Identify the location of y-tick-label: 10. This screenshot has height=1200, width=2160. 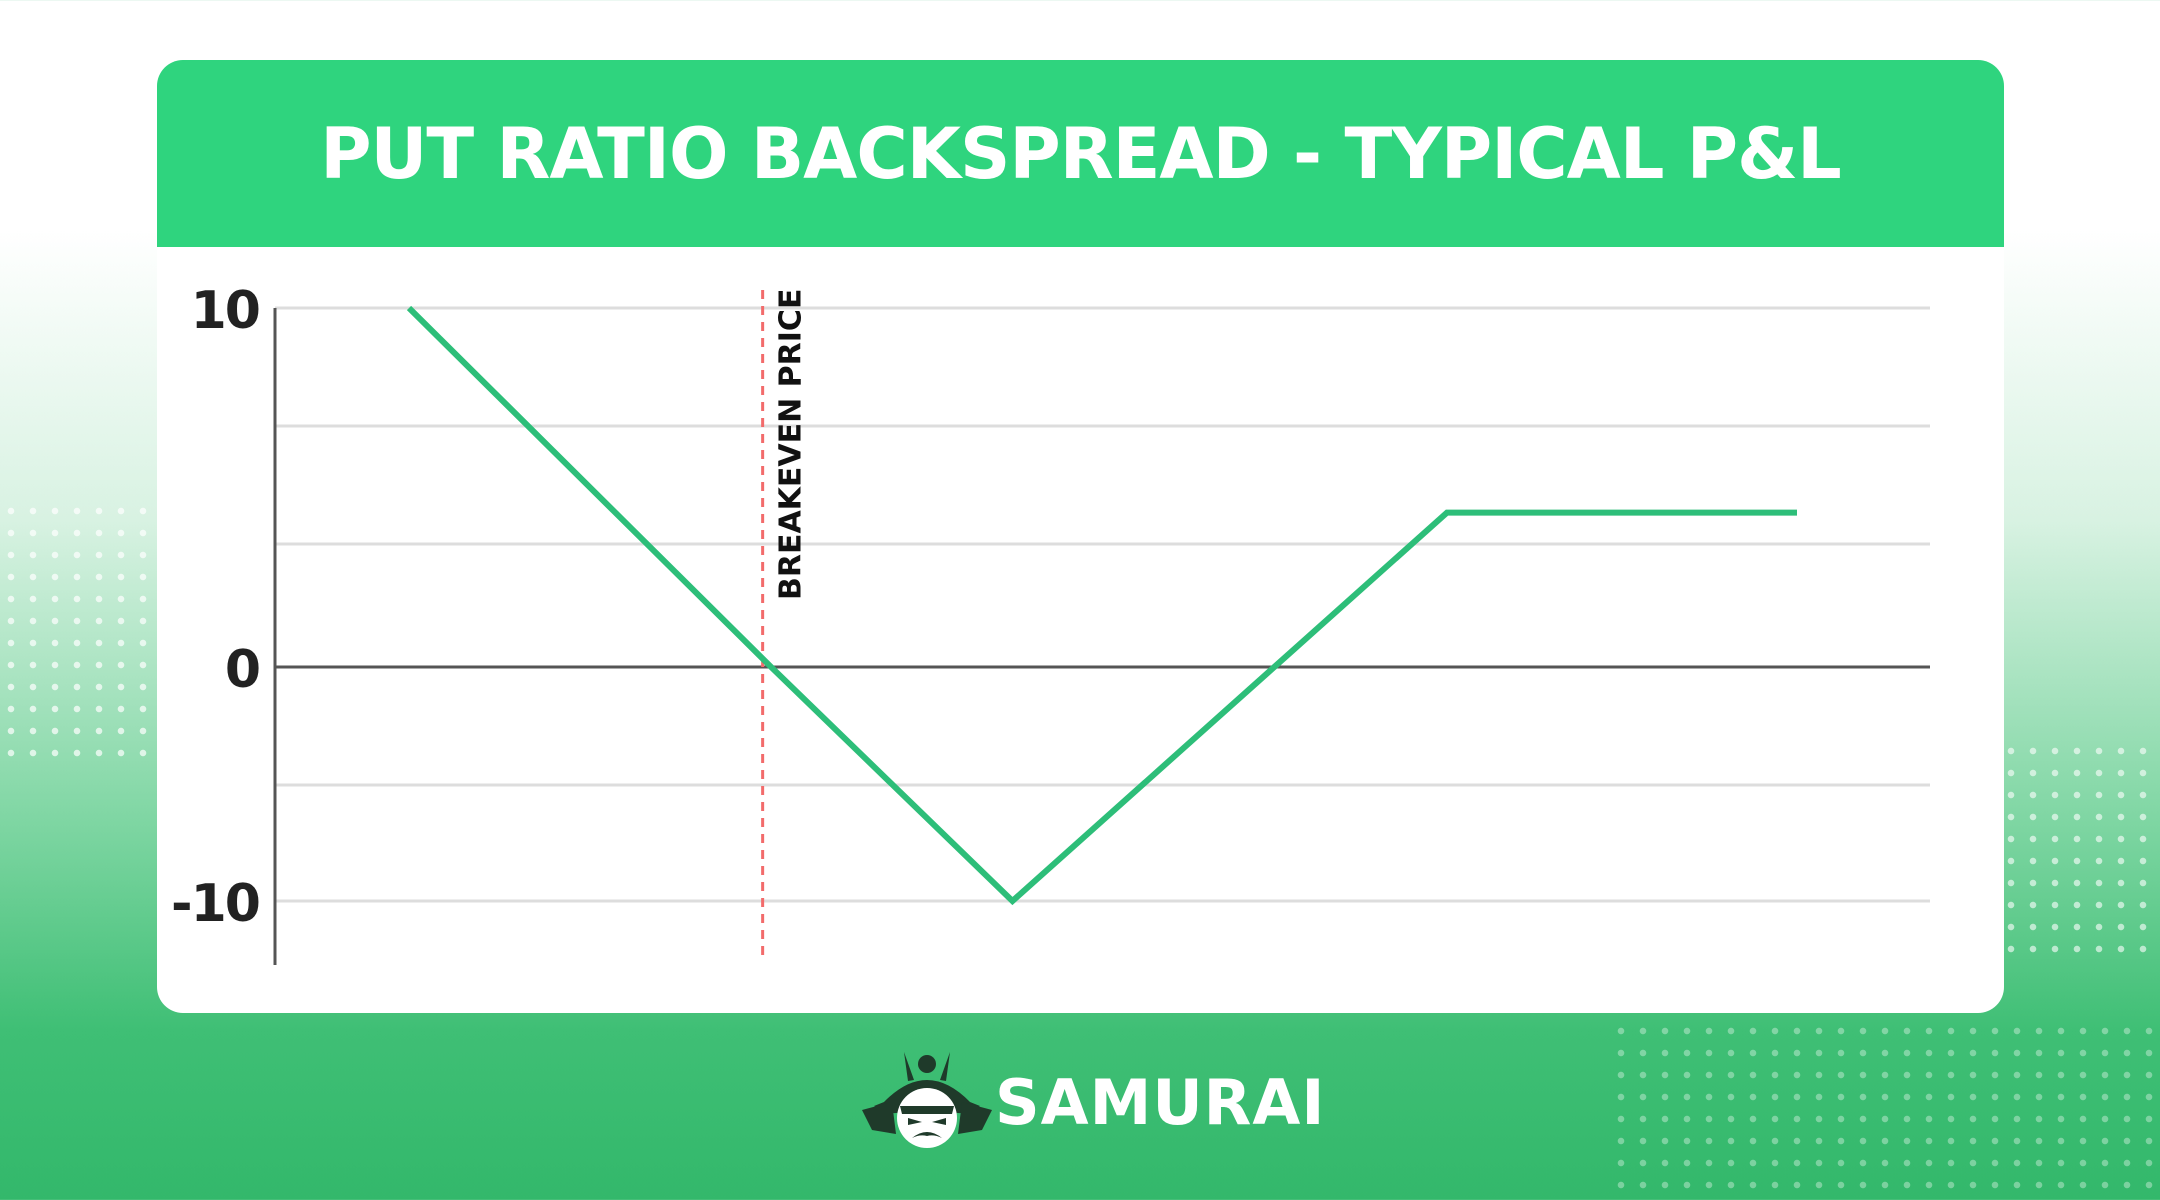
(225, 311).